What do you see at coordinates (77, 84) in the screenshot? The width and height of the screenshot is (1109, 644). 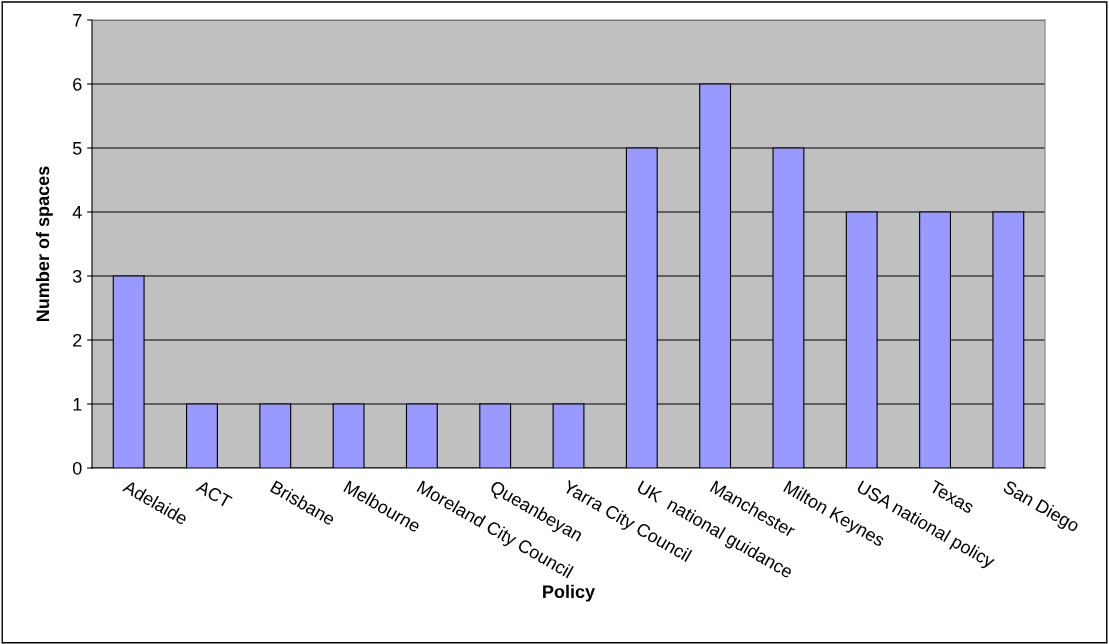 I see `y-tick-label: 6` at bounding box center [77, 84].